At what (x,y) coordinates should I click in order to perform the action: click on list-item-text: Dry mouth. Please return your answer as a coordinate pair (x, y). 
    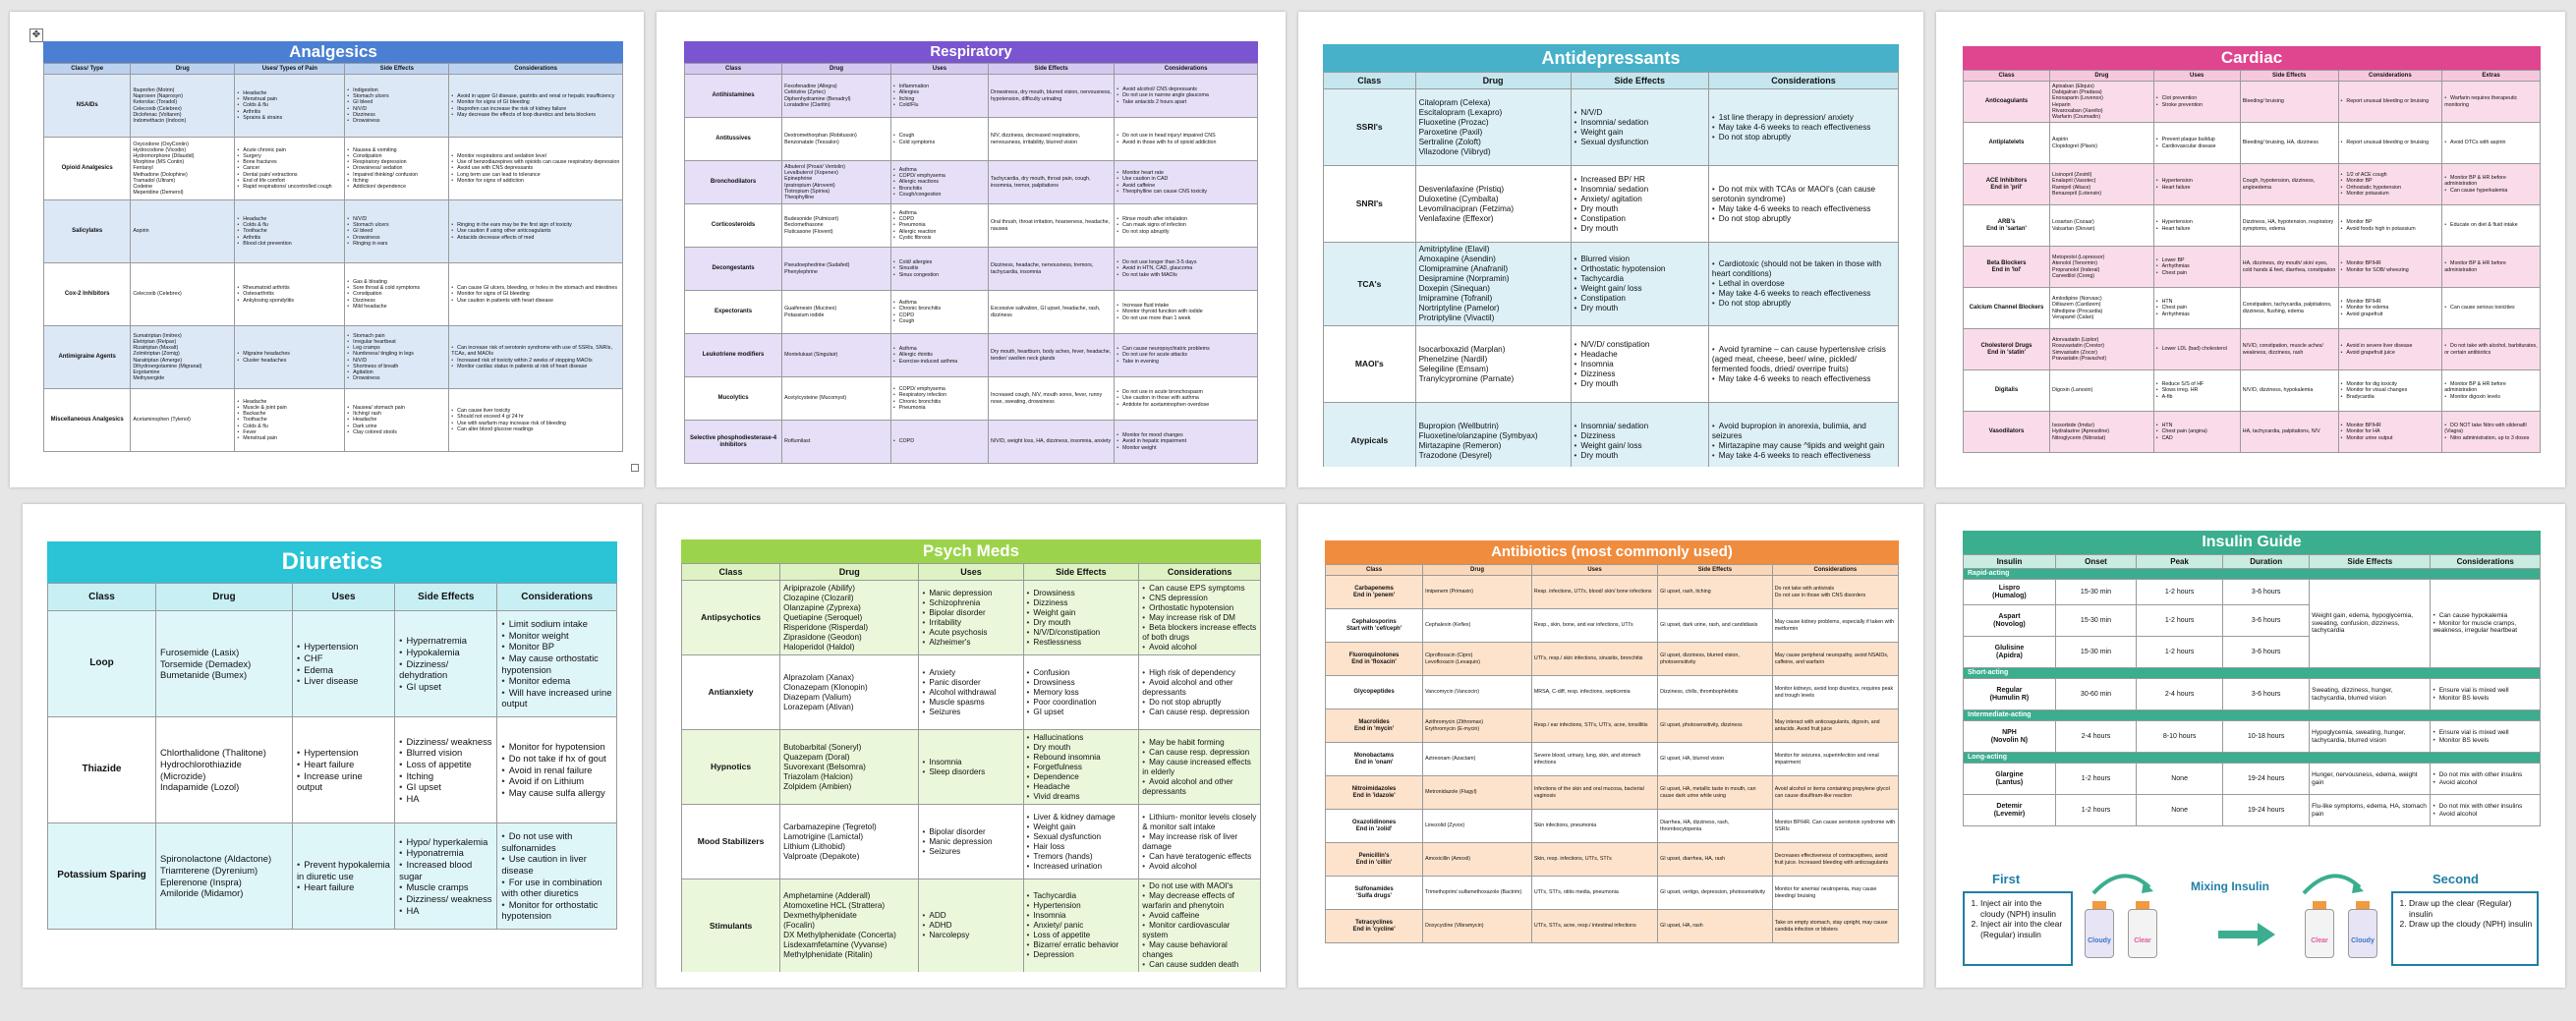
    Looking at the image, I should click on (1599, 383).